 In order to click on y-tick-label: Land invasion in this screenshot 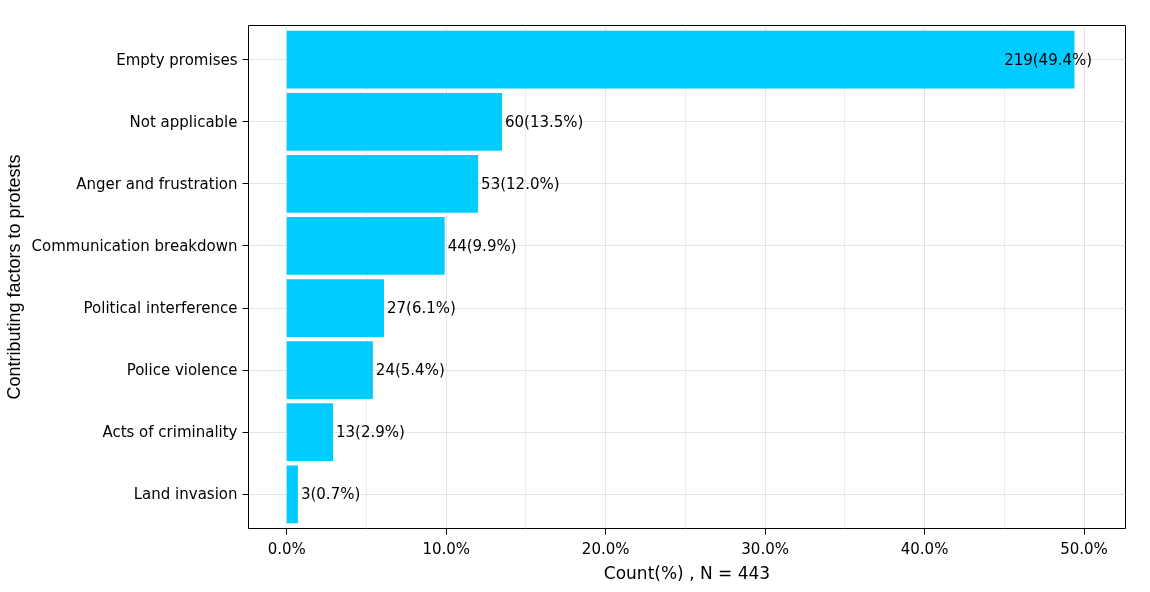, I will do `click(185, 494)`.